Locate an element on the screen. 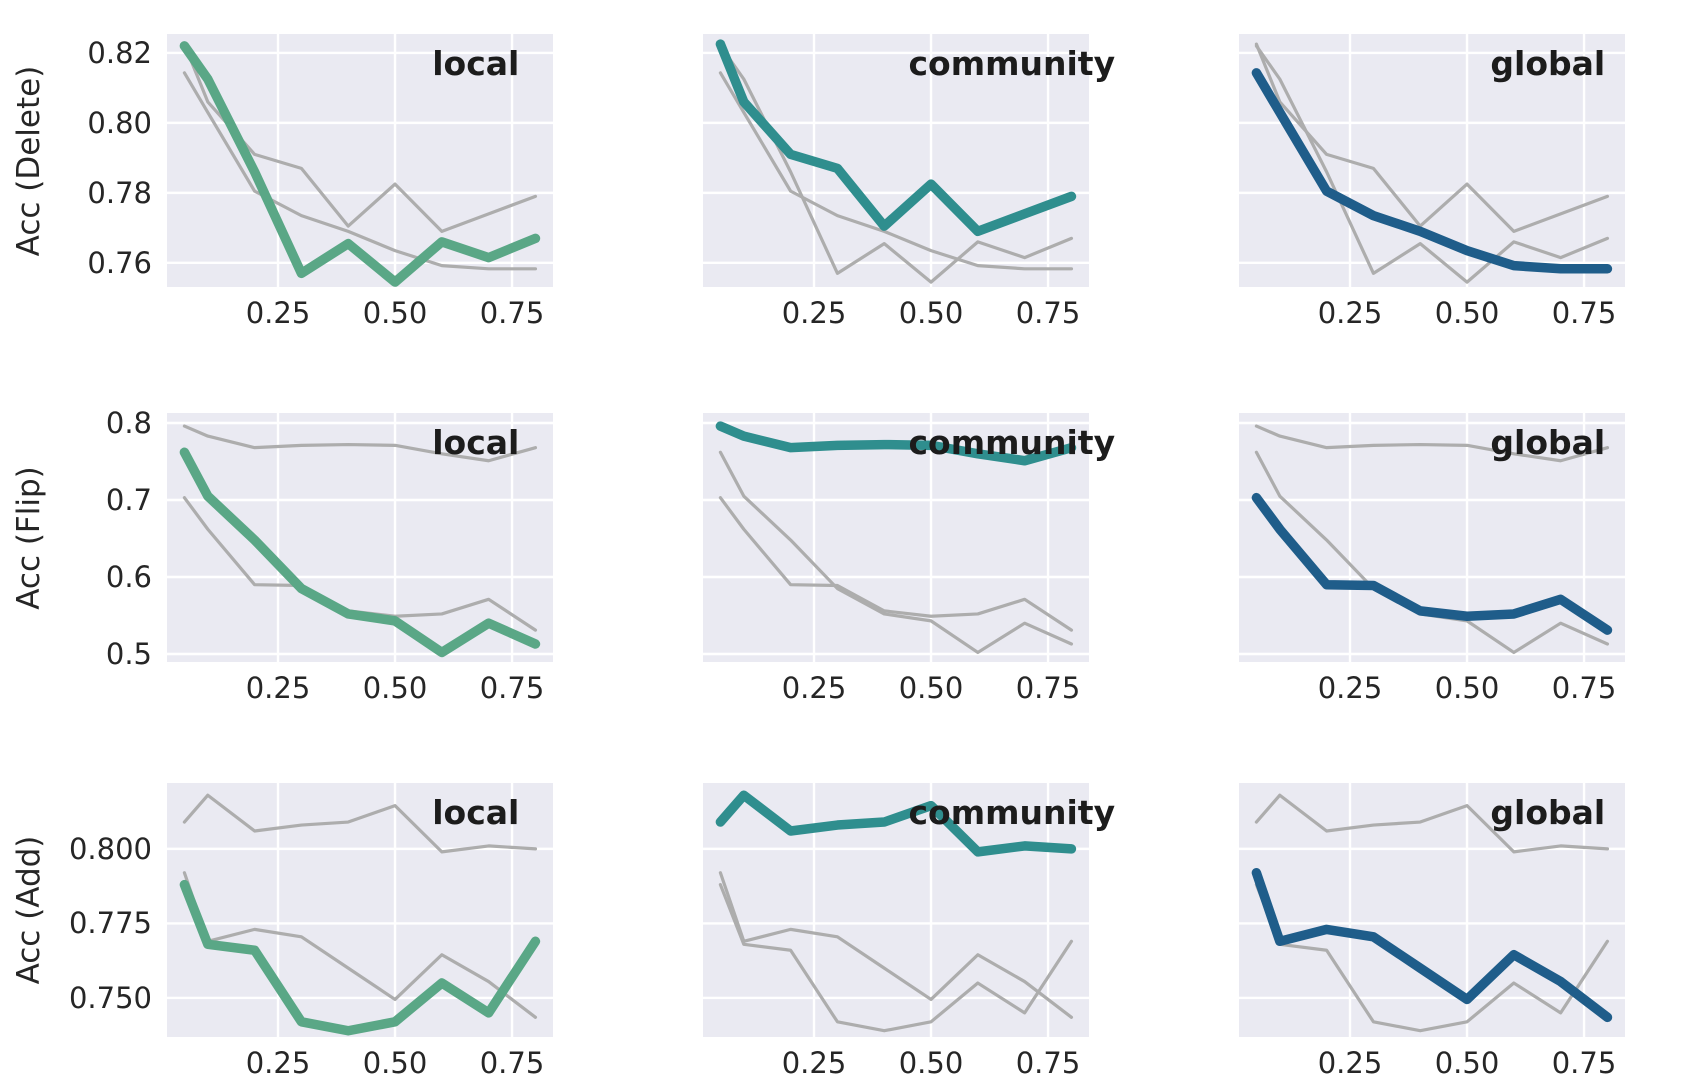 The height and width of the screenshot is (1090, 1688). panel-acc-add-community: community is located at coordinates (909, 910).